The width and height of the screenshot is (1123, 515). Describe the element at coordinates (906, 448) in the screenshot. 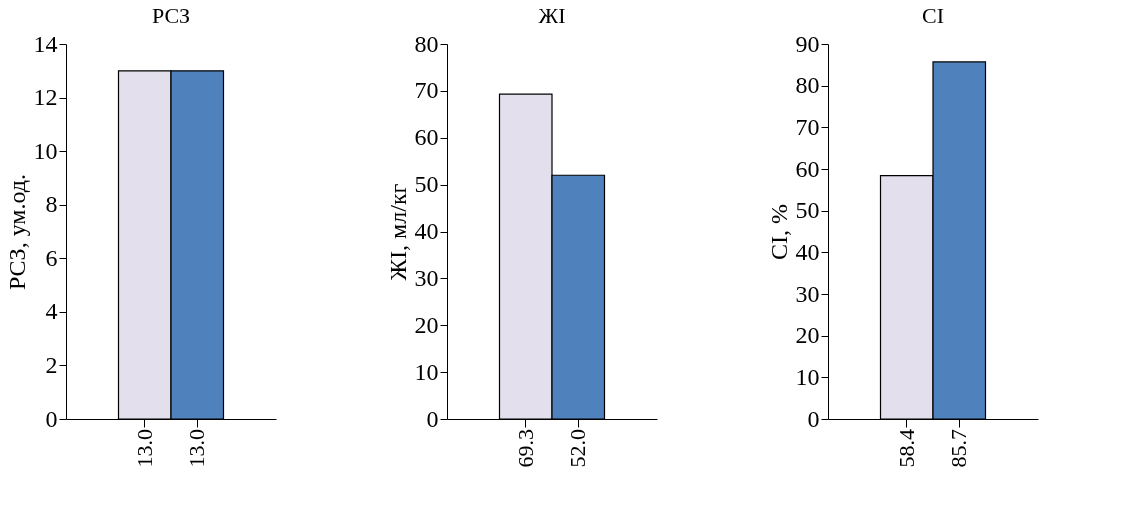

I see `data-label: 58.4` at that location.